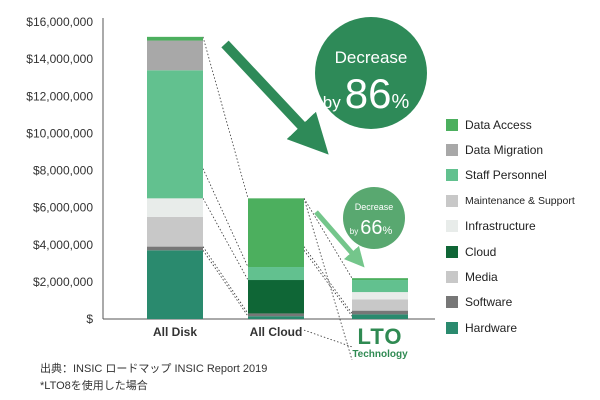  What do you see at coordinates (154, 369) in the screenshot?
I see `footnote-source: 出典：INSIC ロードマップ INSIC Report 2019` at bounding box center [154, 369].